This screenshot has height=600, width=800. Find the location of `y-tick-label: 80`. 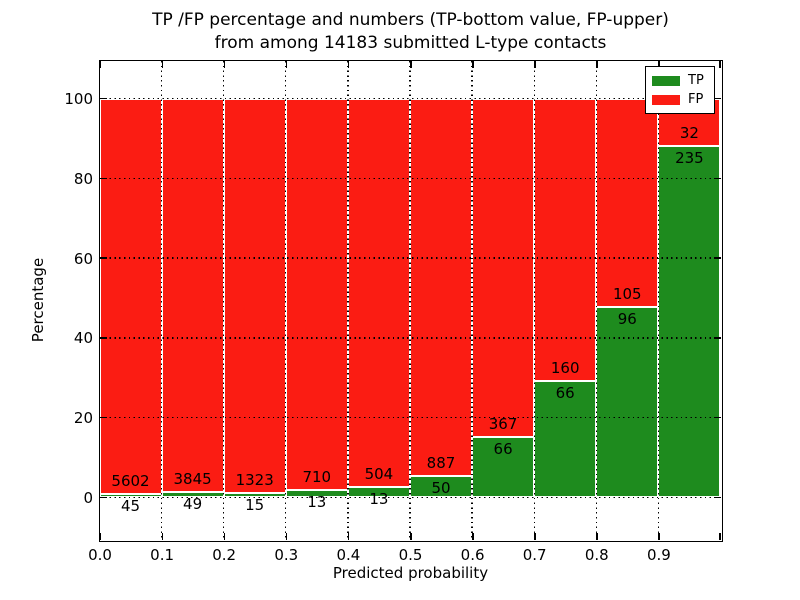

y-tick-label: 80 is located at coordinates (83, 178).